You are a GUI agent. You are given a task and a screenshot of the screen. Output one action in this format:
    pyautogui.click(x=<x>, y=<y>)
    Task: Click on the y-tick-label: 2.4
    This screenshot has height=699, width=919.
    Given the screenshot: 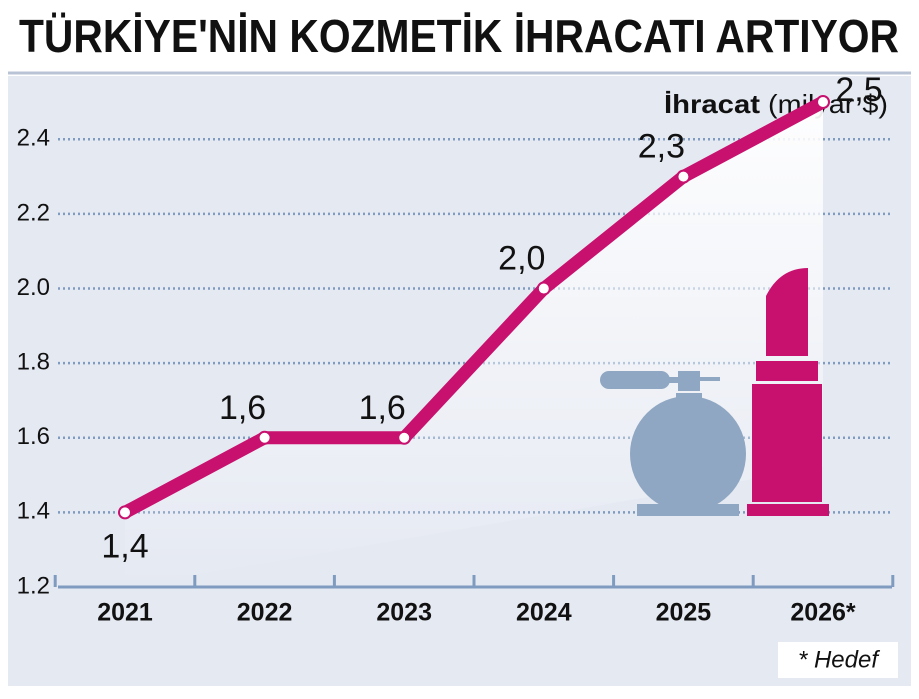 What is the action you would take?
    pyautogui.click(x=33, y=138)
    